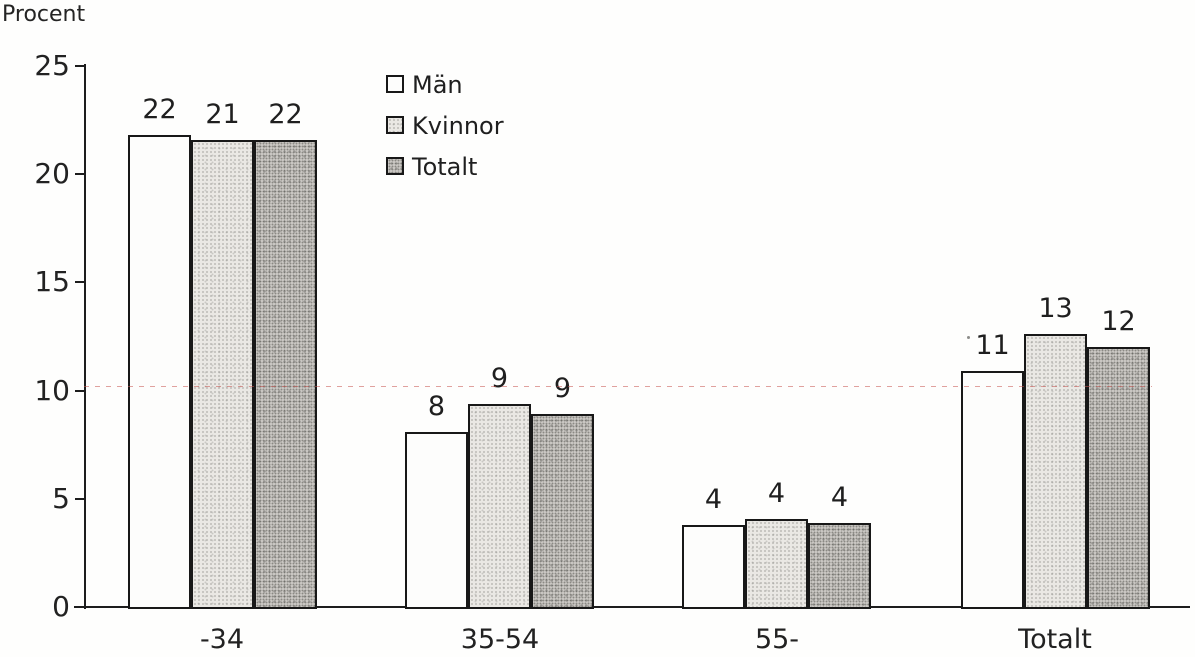 The height and width of the screenshot is (657, 1195). I want to click on bar-kvinnor-totalt, so click(1055, 471).